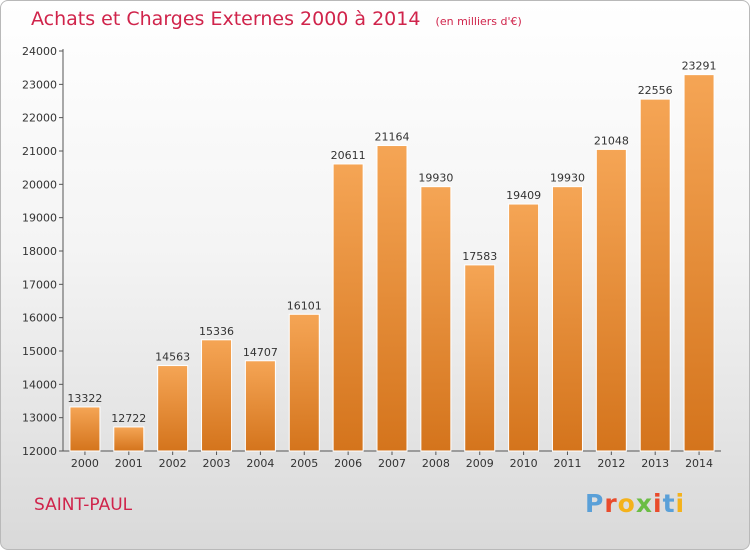 This screenshot has height=550, width=750. Describe the element at coordinates (644, 503) in the screenshot. I see `brand-letter: x` at that location.